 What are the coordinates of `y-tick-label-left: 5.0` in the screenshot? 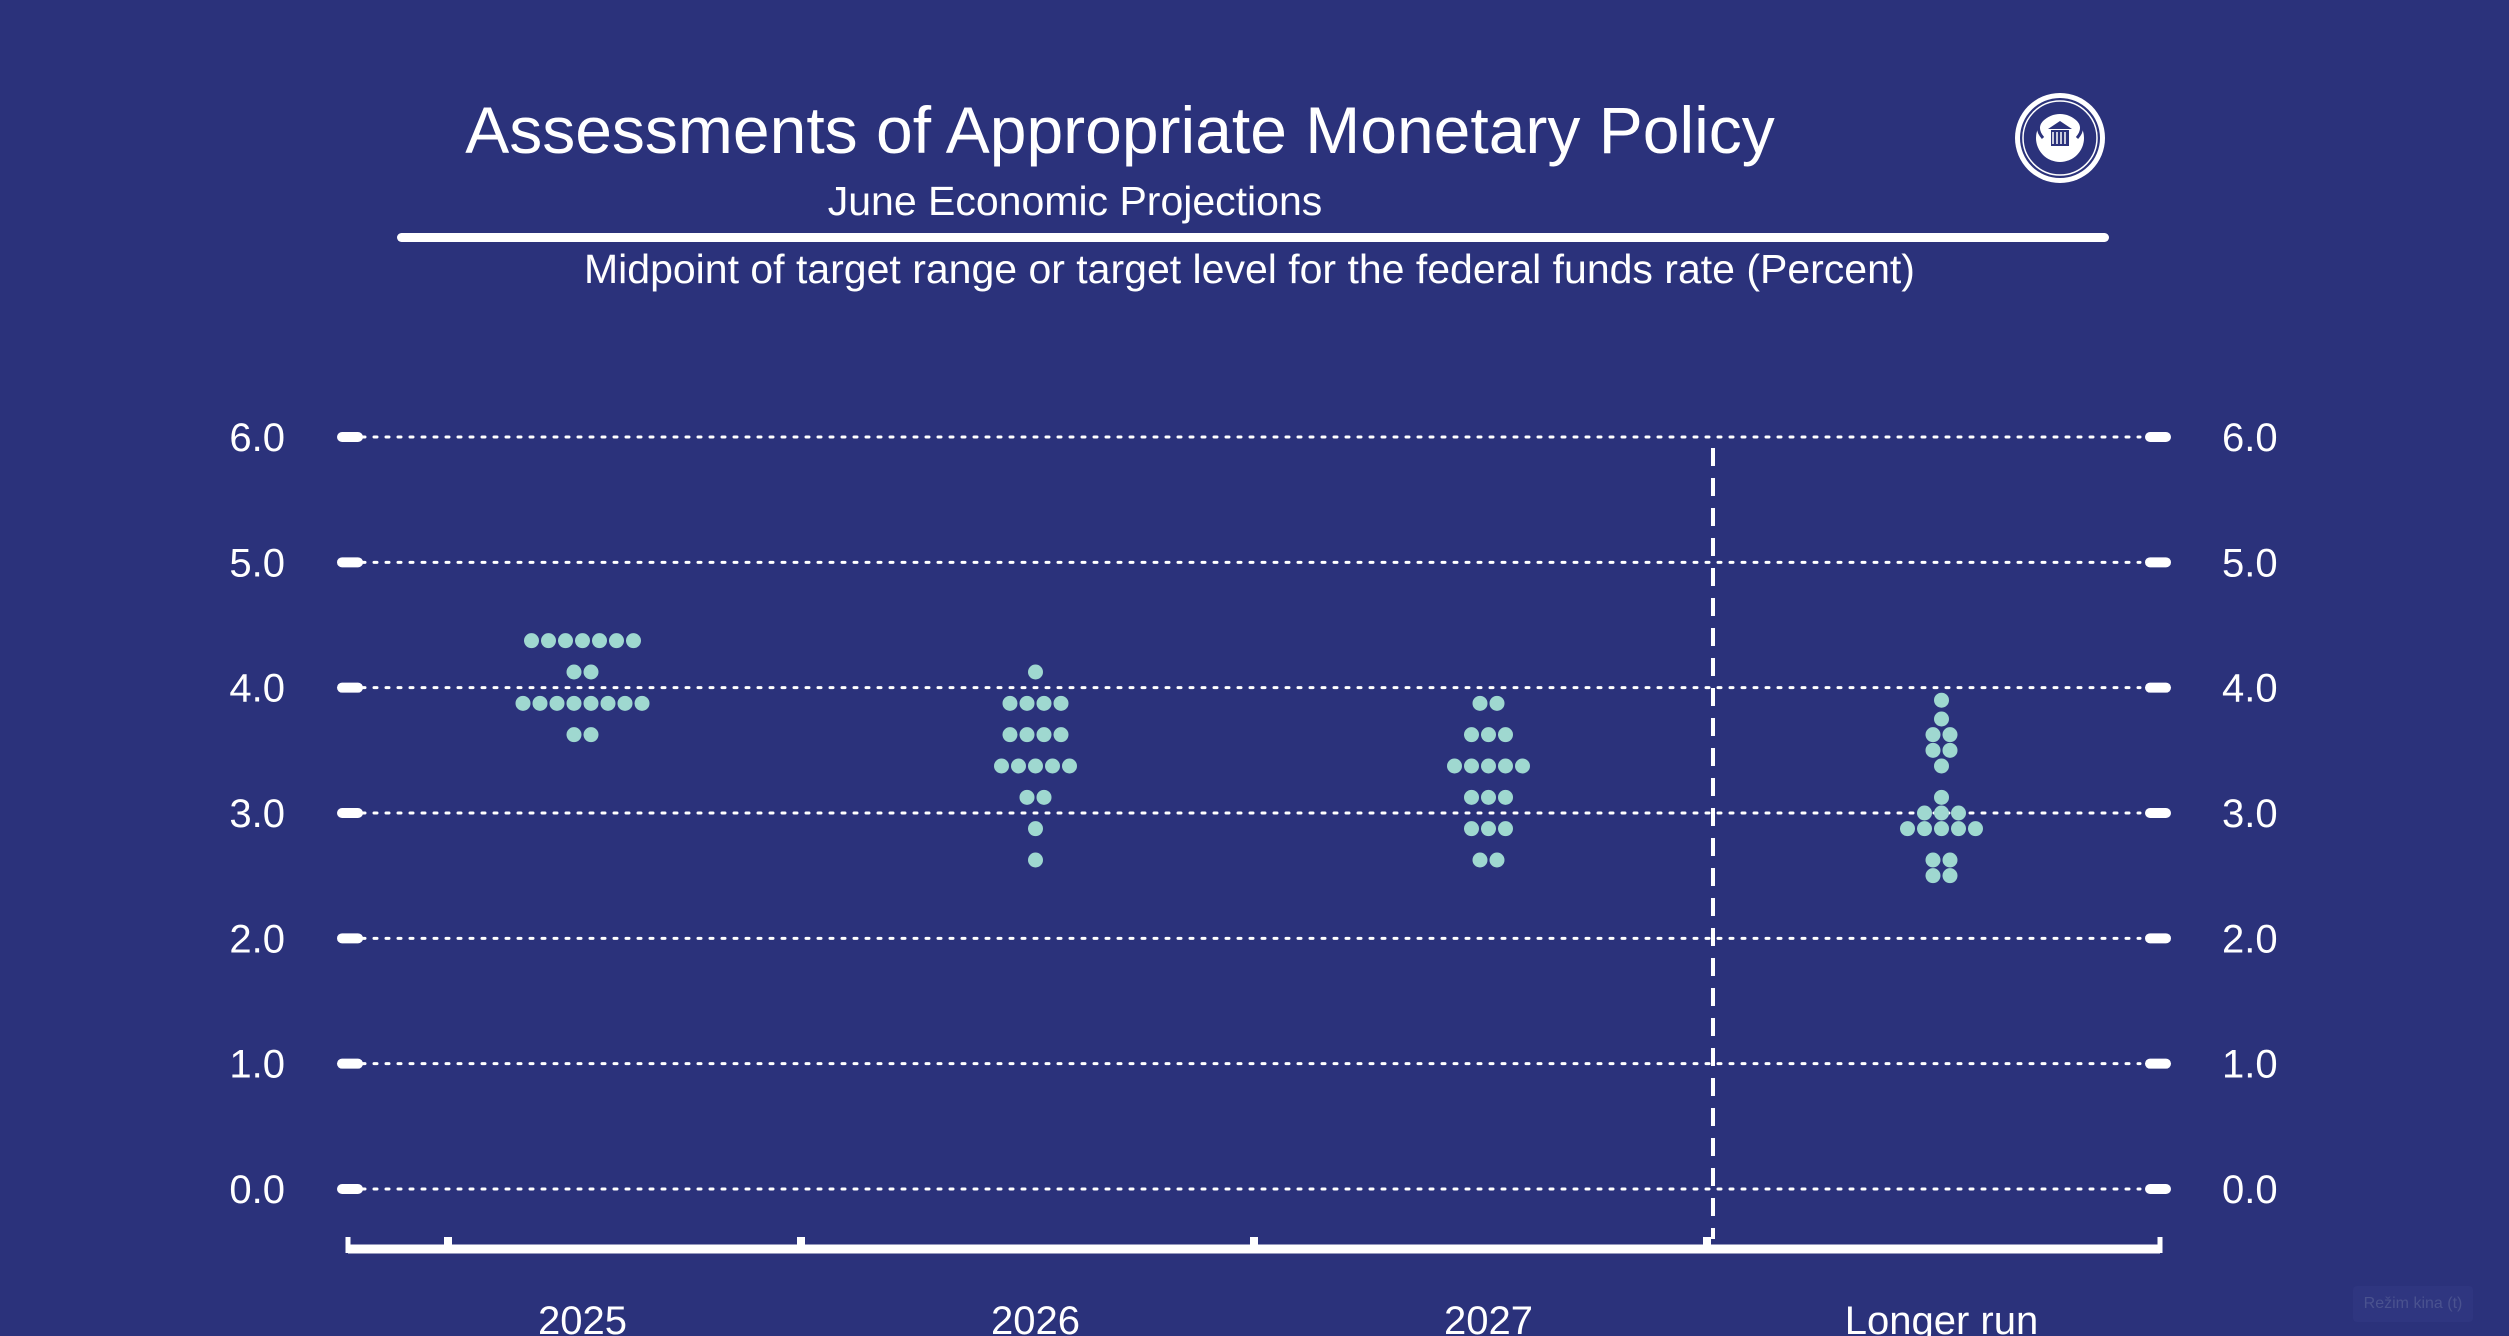 It's located at (257, 563).